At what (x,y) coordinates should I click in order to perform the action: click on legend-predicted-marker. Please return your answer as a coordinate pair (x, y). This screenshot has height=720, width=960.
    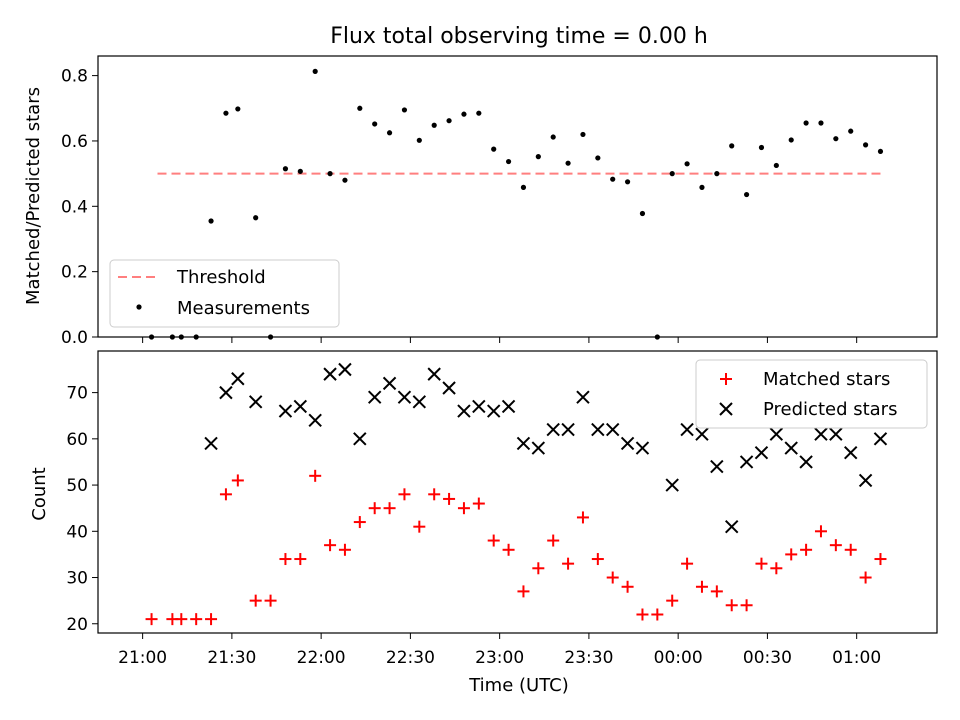
    Looking at the image, I should click on (726, 409).